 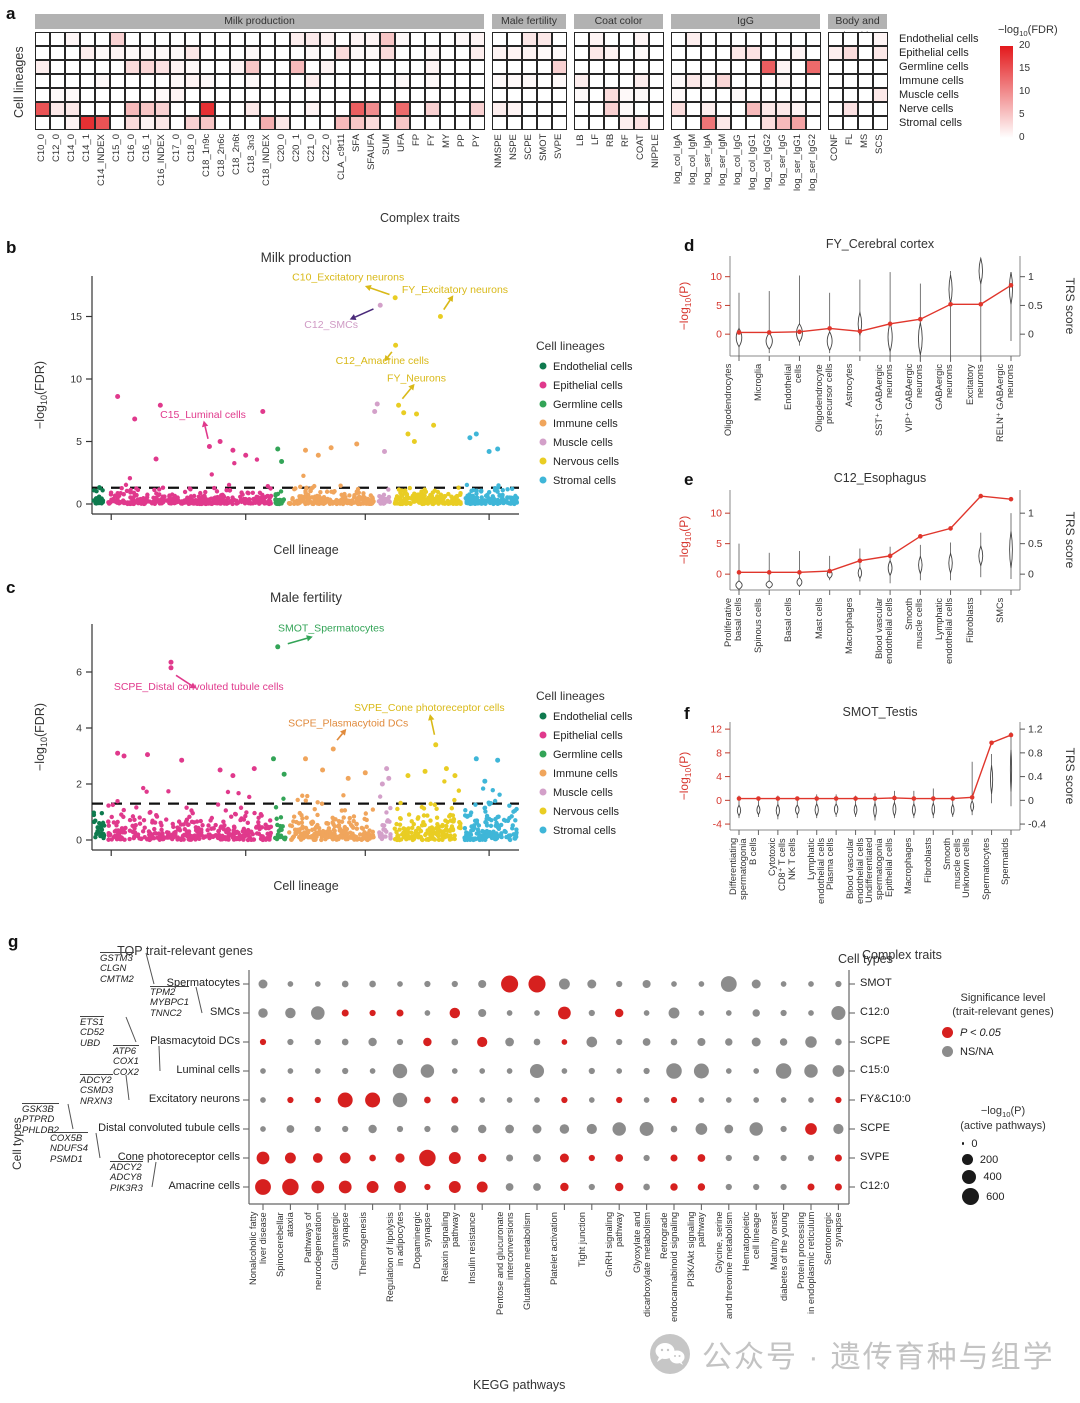 What do you see at coordinates (685, 540) in the screenshot?
I see `left-axis-label: −log10(P)` at bounding box center [685, 540].